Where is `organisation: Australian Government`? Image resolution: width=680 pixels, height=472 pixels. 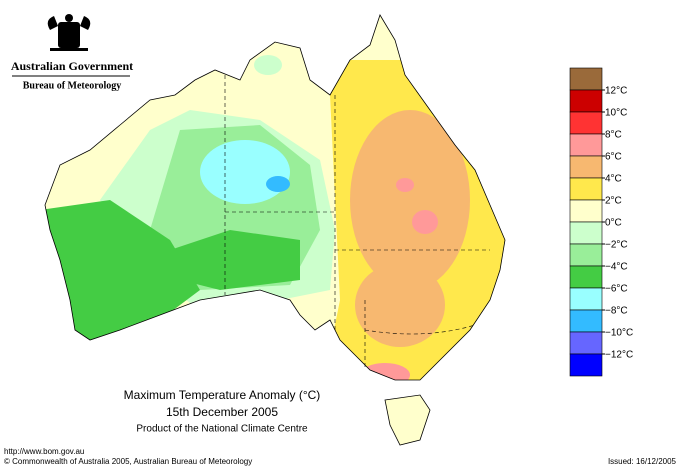 organisation: Australian Government is located at coordinates (72, 66).